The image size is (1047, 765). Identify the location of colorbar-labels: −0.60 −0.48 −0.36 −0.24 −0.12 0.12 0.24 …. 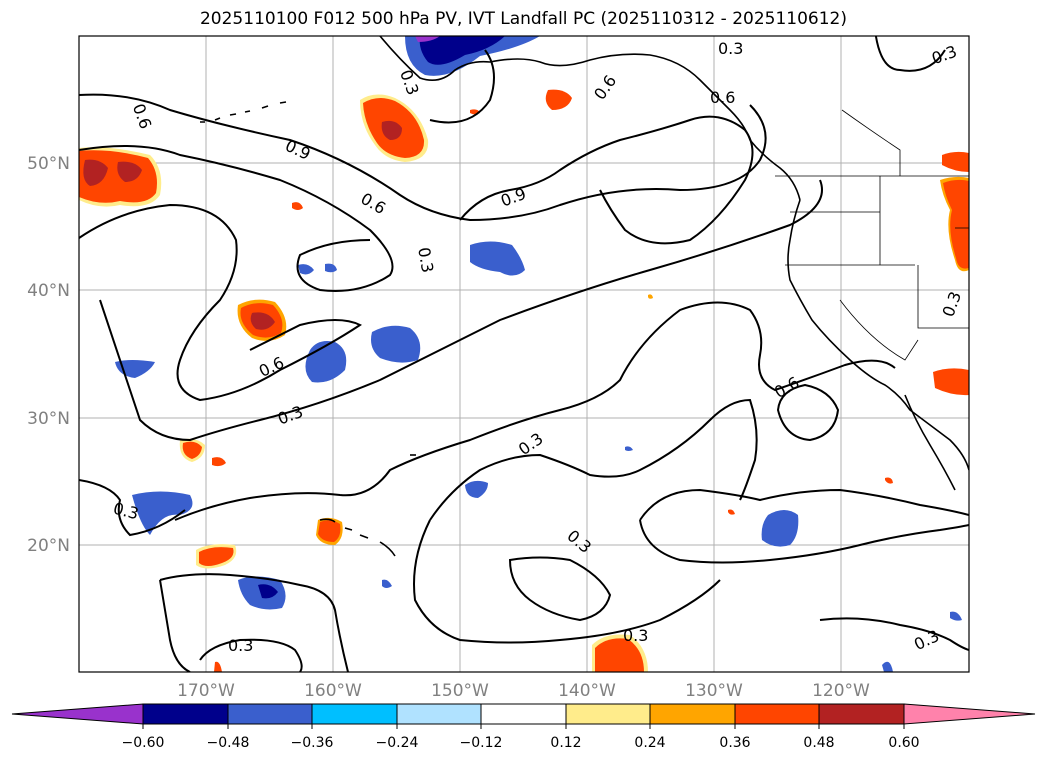
(521, 743).